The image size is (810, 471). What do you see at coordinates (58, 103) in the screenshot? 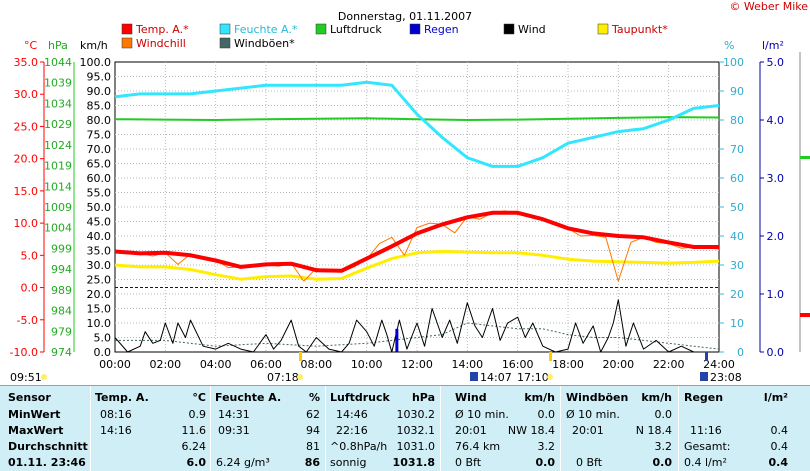
I see `pressure-tick-label: 1034` at bounding box center [58, 103].